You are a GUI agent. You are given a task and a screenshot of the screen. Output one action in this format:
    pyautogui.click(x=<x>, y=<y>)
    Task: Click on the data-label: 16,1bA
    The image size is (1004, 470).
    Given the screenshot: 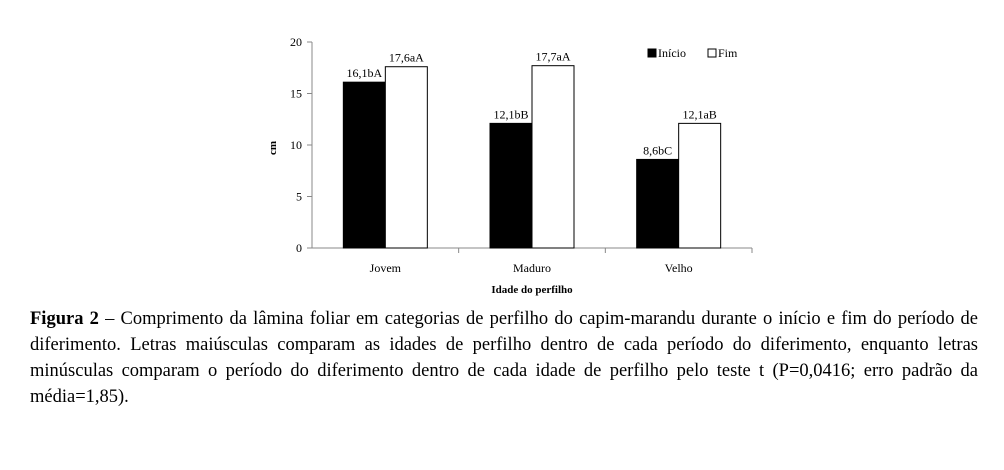 What is the action you would take?
    pyautogui.click(x=364, y=73)
    